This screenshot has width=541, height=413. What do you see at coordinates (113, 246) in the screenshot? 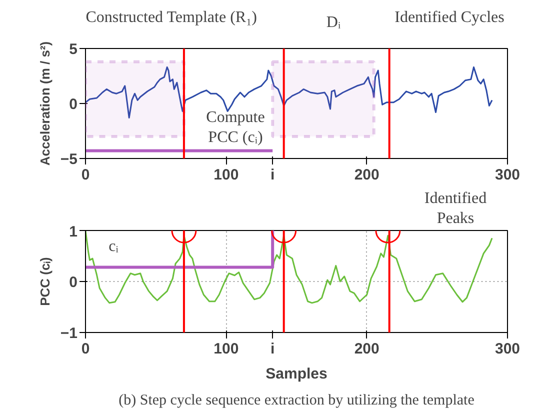
I see `annotation: cᵢ` at bounding box center [113, 246].